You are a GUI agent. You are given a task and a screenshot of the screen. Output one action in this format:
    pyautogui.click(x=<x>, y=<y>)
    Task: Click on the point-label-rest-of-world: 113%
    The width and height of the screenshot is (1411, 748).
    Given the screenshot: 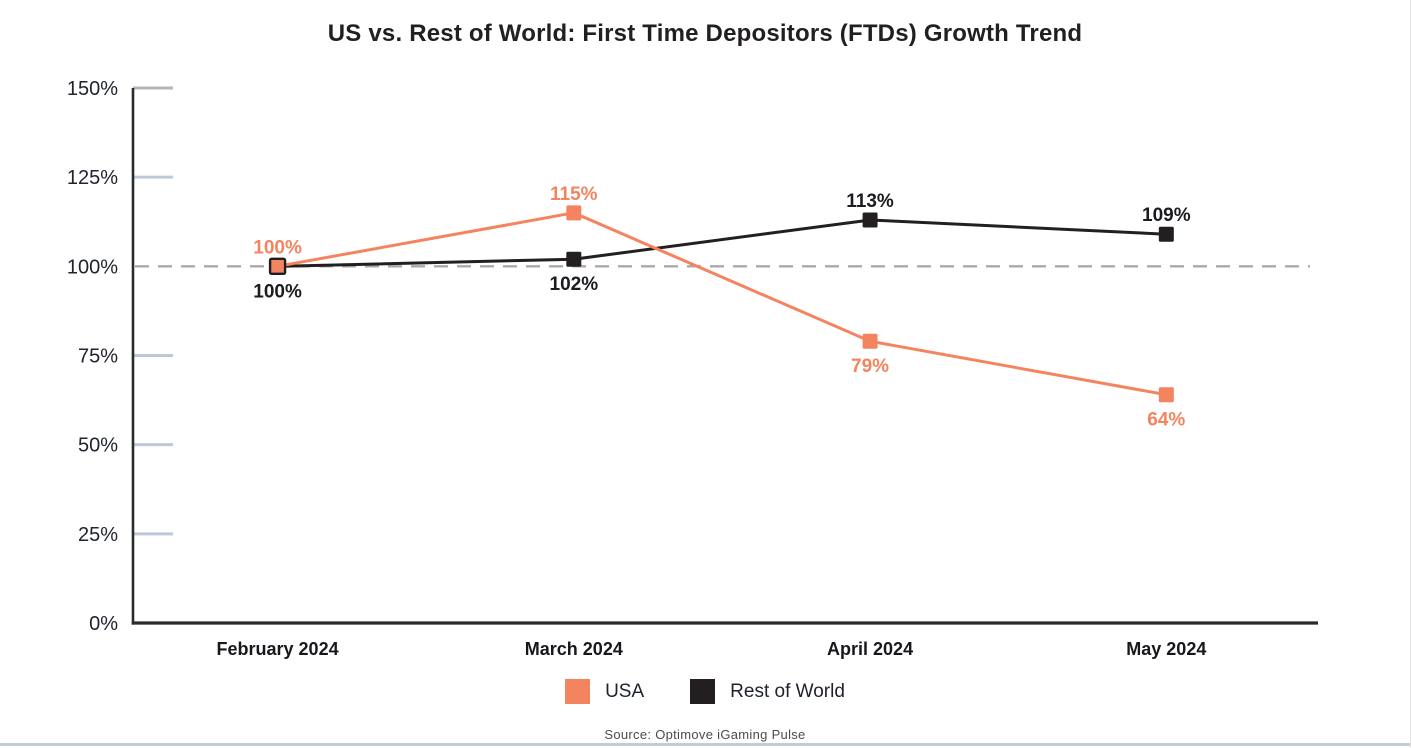 What is the action you would take?
    pyautogui.click(x=870, y=201)
    